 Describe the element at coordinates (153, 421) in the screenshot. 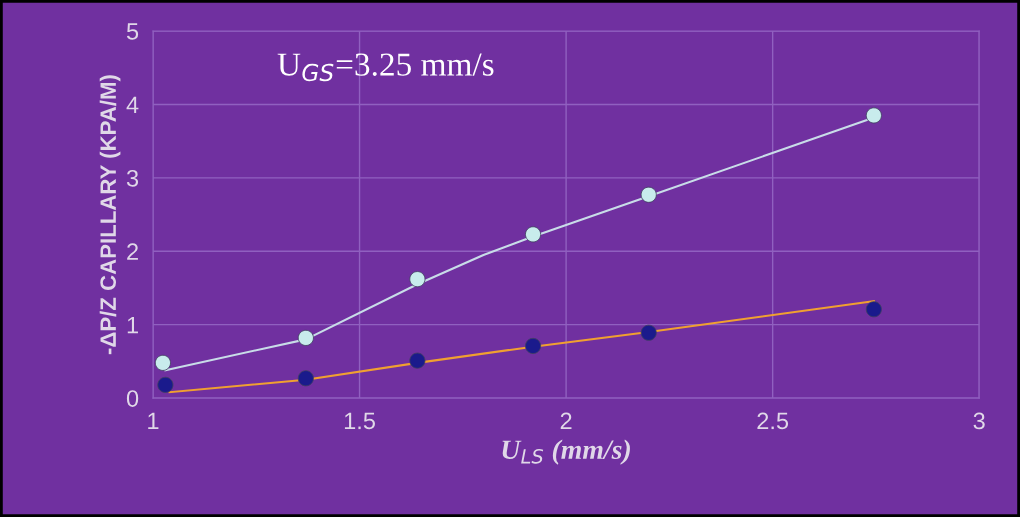

I see `x-tick-label: 1` at that location.